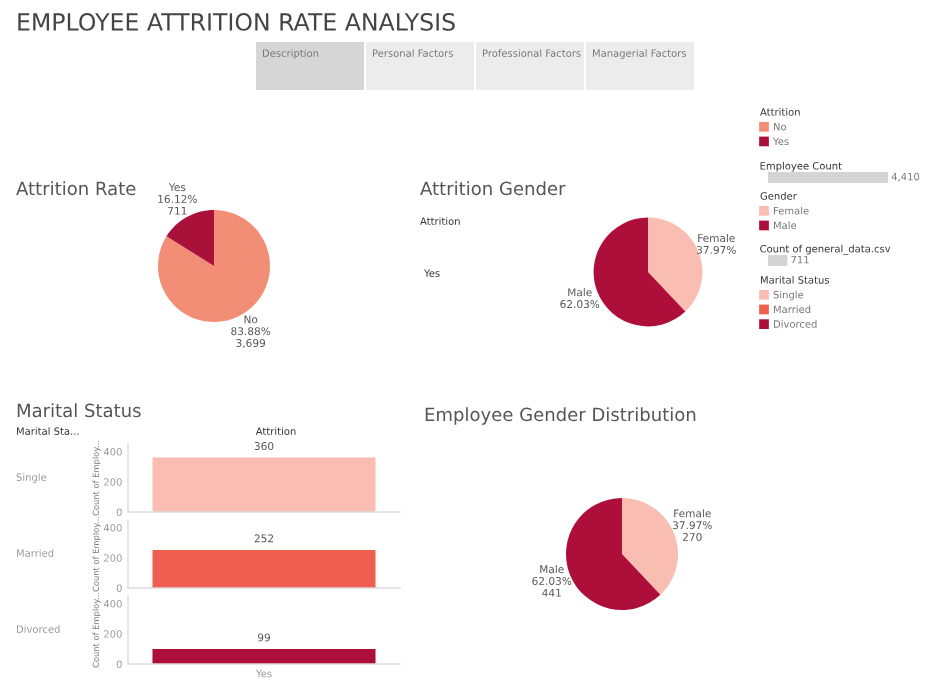 The image size is (948, 692). Describe the element at coordinates (560, 416) in the screenshot. I see `chart-title: Employee Gender Distribution` at that location.